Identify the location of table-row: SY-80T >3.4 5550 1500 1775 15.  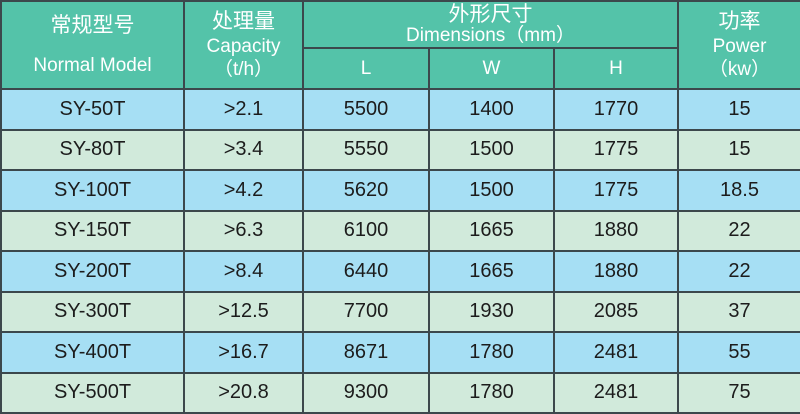
(400, 149).